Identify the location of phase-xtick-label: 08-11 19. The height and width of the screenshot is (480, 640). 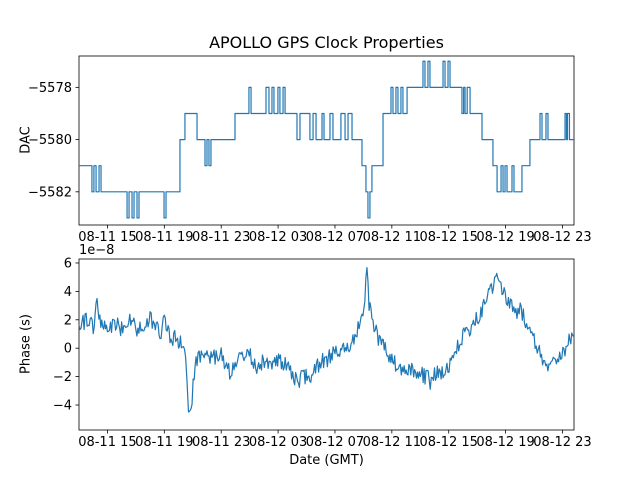
(164, 442).